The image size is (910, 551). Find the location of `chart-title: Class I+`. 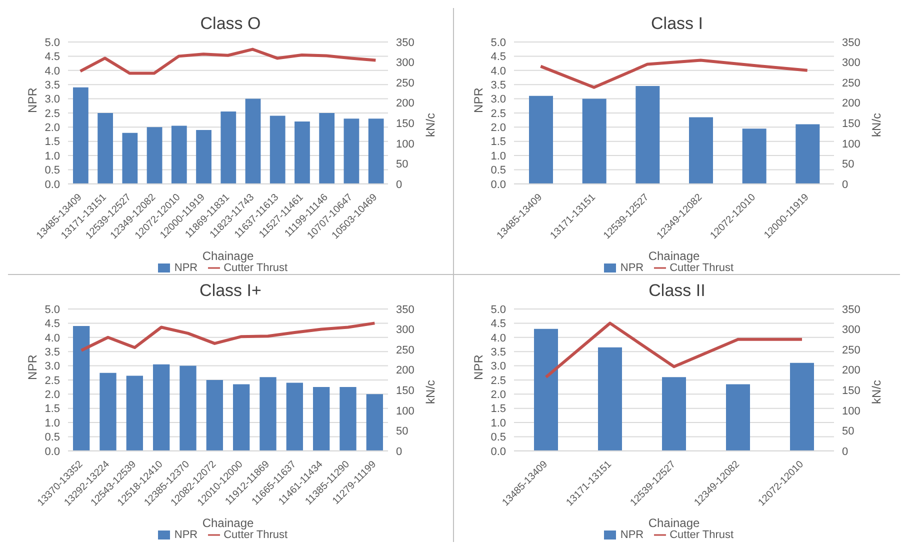

chart-title: Class I+ is located at coordinates (230, 291).